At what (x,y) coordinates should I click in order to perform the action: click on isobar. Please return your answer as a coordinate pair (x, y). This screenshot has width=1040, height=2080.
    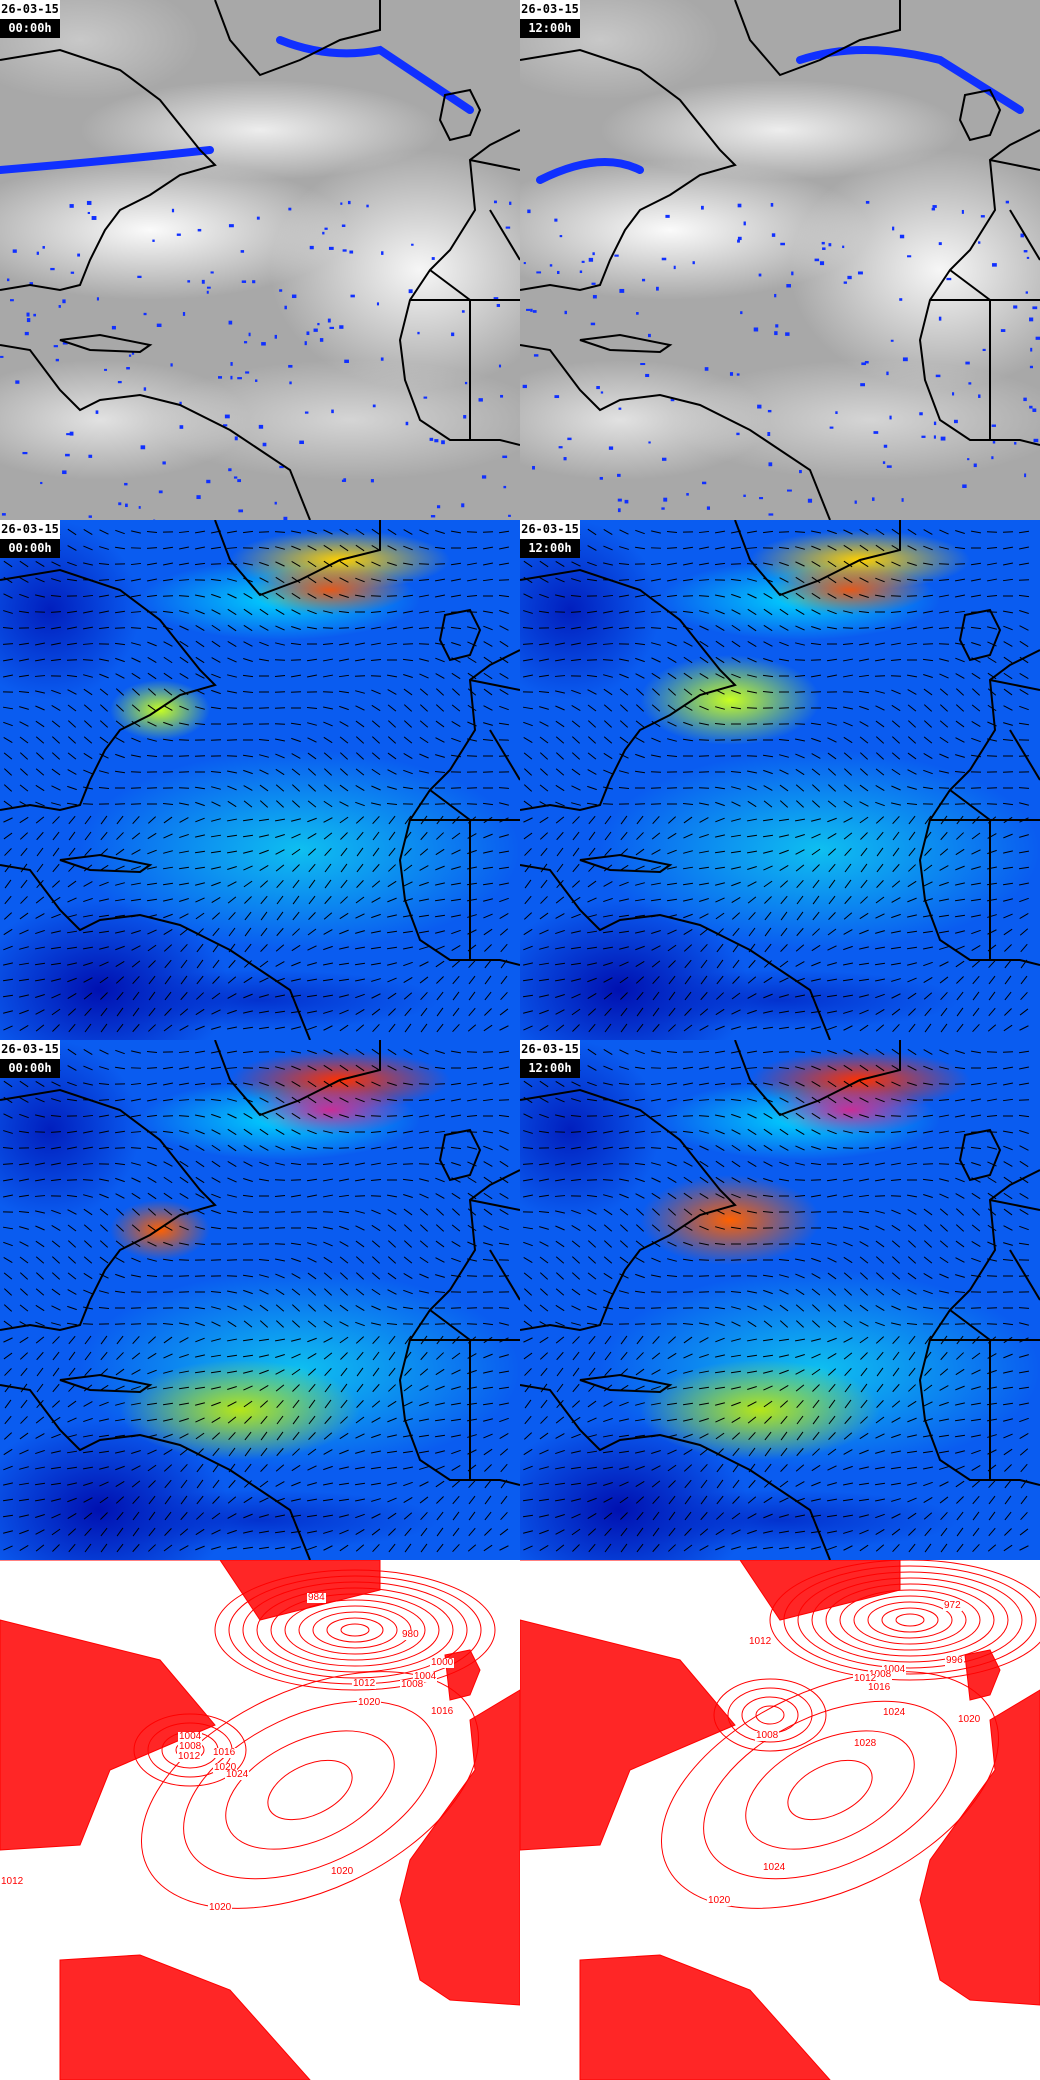
    Looking at the image, I should click on (310, 1790).